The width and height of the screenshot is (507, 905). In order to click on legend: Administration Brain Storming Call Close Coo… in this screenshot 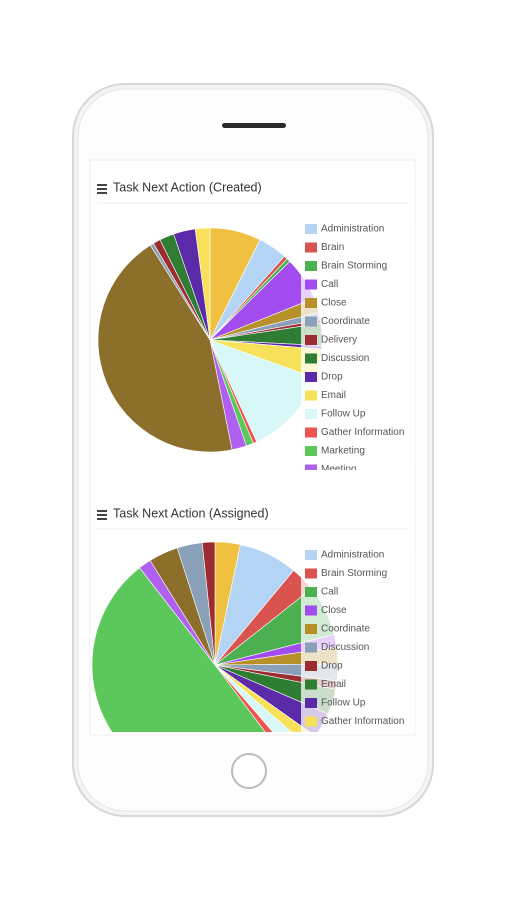, I will do `click(358, 639)`.